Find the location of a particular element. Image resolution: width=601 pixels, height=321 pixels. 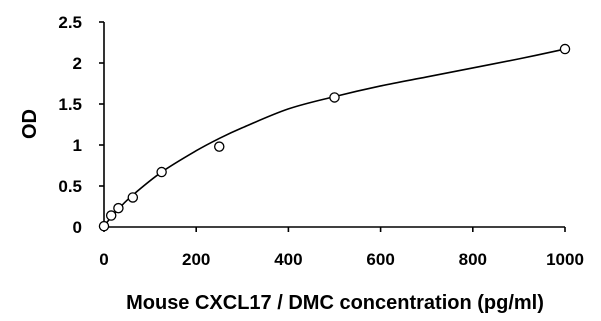

y-tick-label: 0 is located at coordinates (77, 227).